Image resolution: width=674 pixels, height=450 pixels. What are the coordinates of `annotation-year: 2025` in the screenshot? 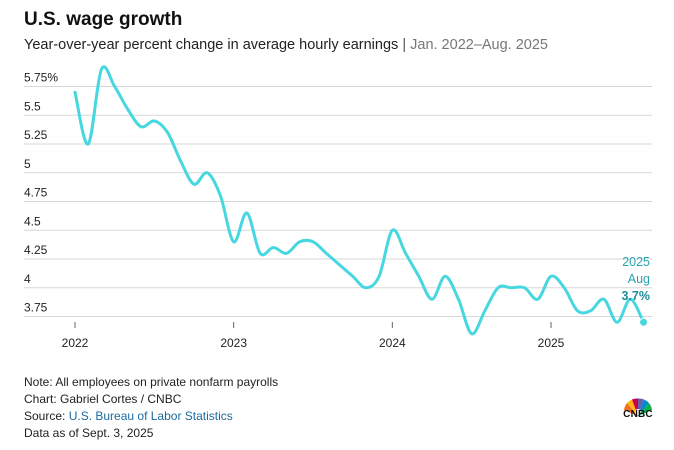 It's located at (636, 262).